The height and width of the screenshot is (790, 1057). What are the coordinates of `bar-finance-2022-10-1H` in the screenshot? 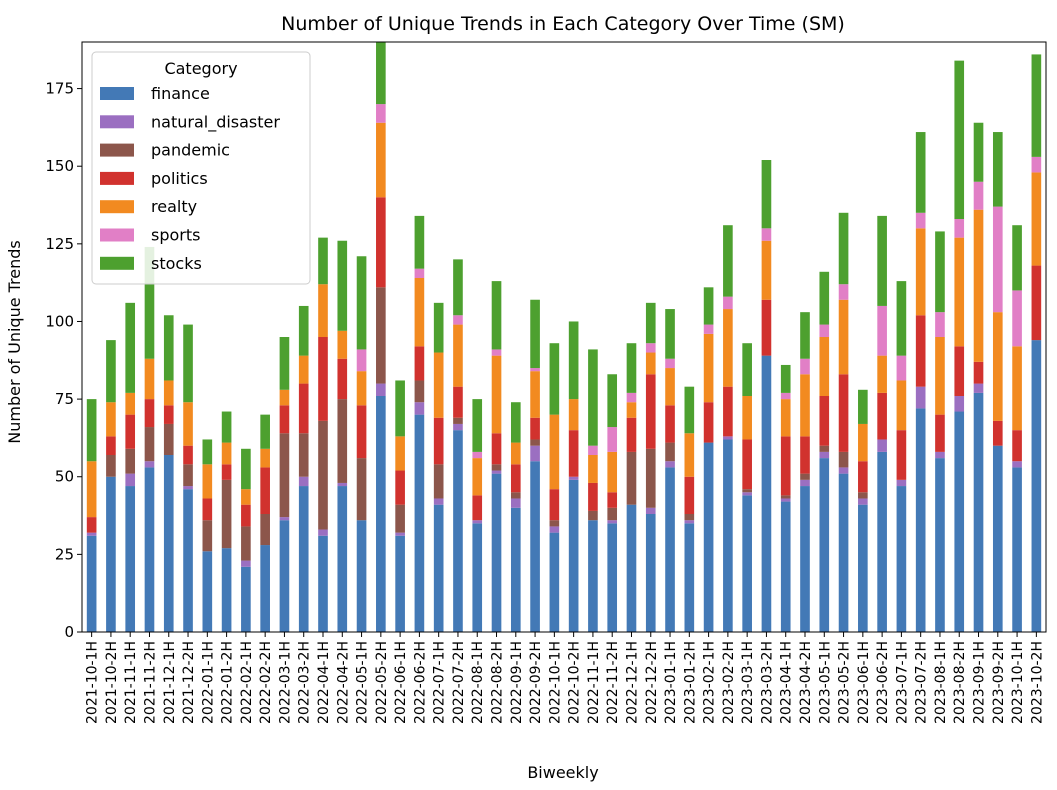 It's located at (554, 582).